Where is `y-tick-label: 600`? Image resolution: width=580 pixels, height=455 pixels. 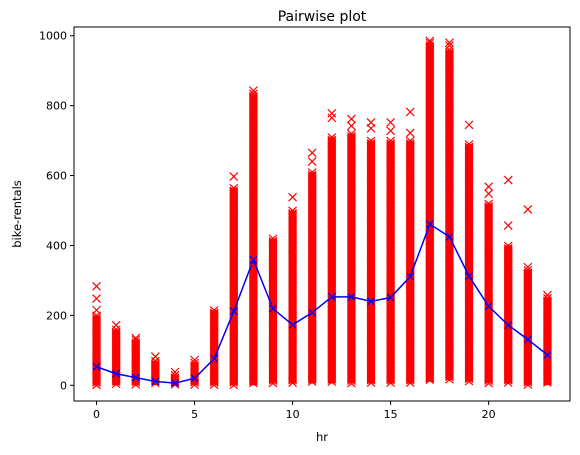
y-tick-label: 600 is located at coordinates (56, 176).